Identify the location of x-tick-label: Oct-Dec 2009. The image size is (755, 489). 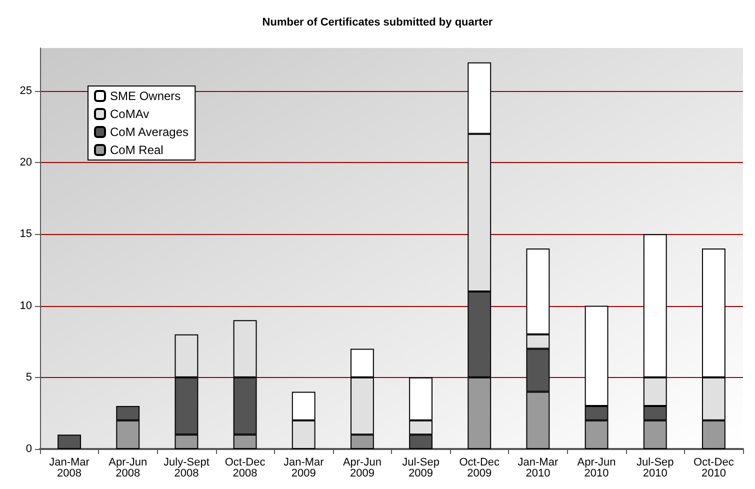
(479, 468).